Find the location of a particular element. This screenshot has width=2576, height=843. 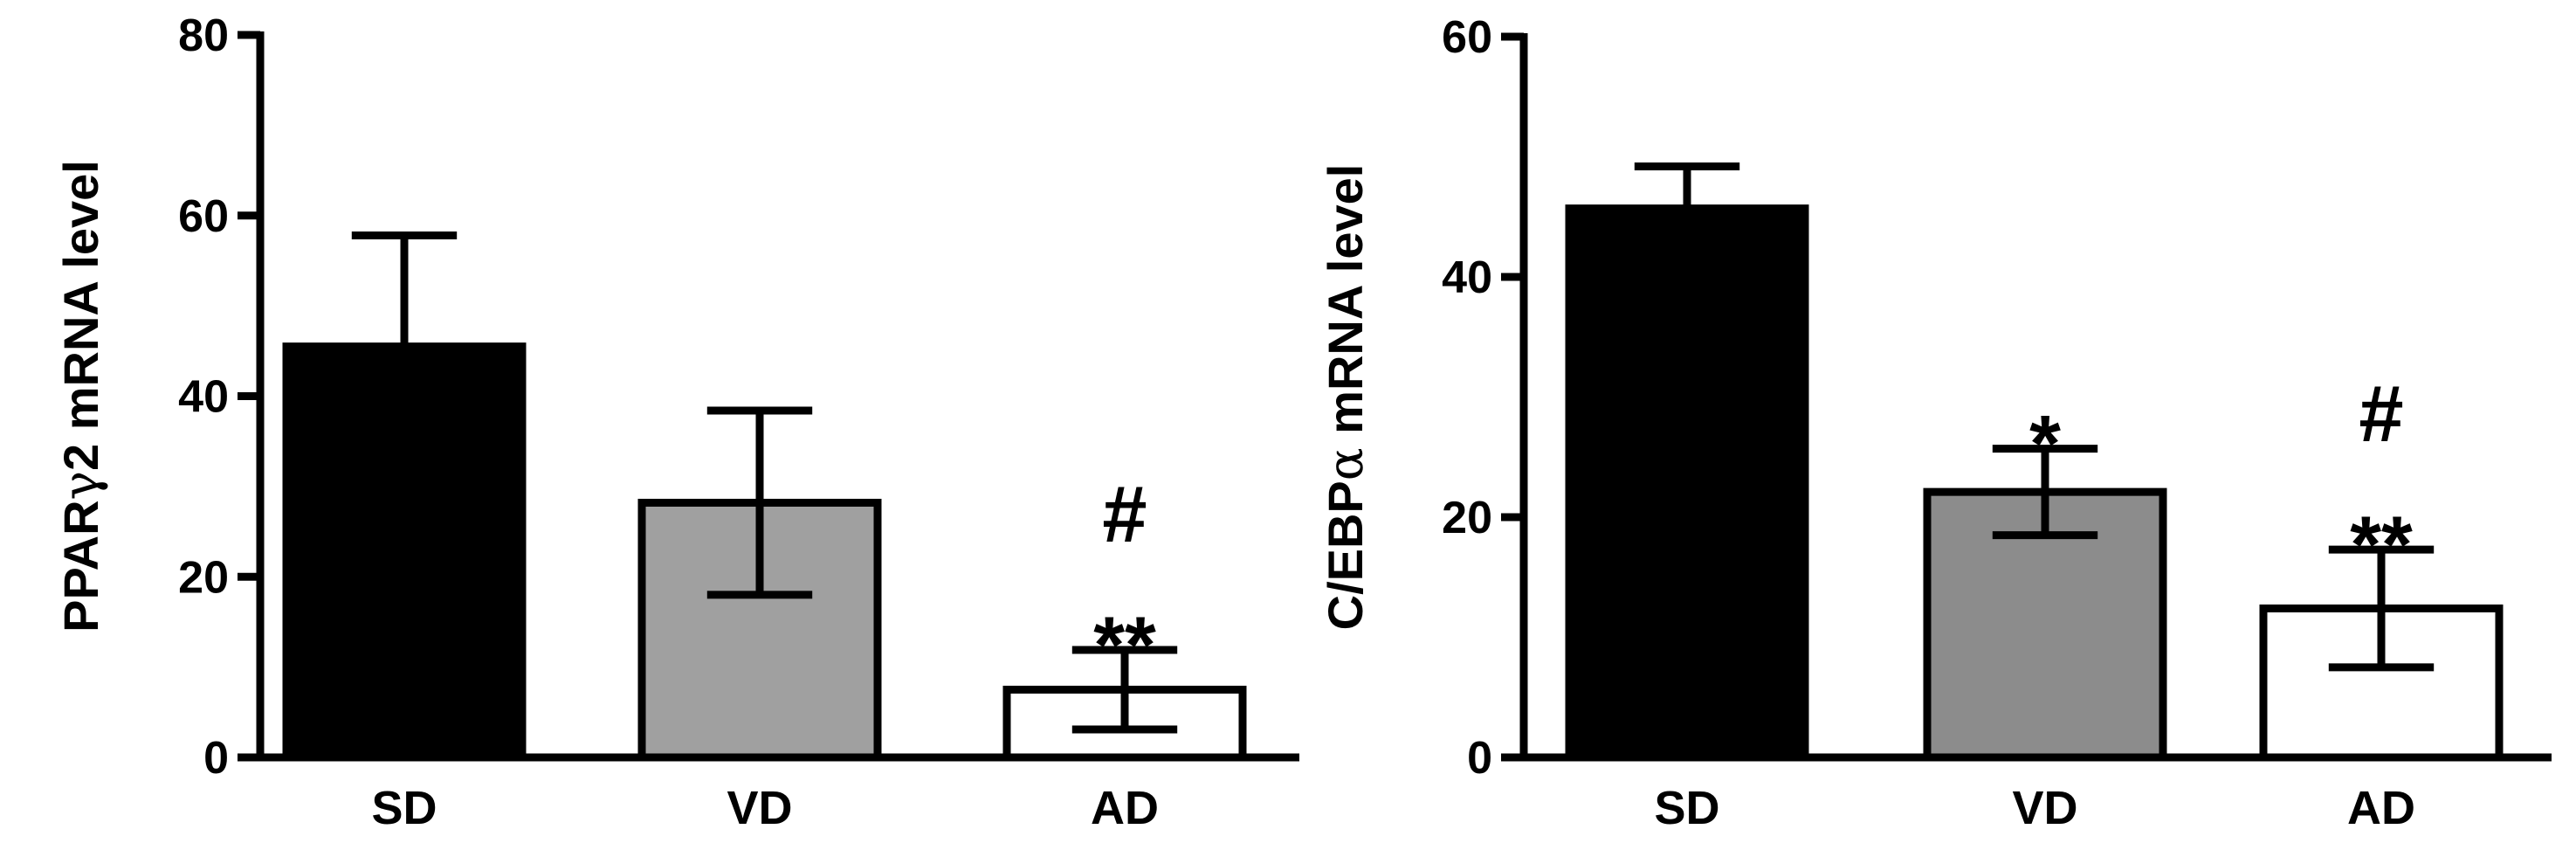

y-axis-label-part: C/EBP is located at coordinates (1345, 555).